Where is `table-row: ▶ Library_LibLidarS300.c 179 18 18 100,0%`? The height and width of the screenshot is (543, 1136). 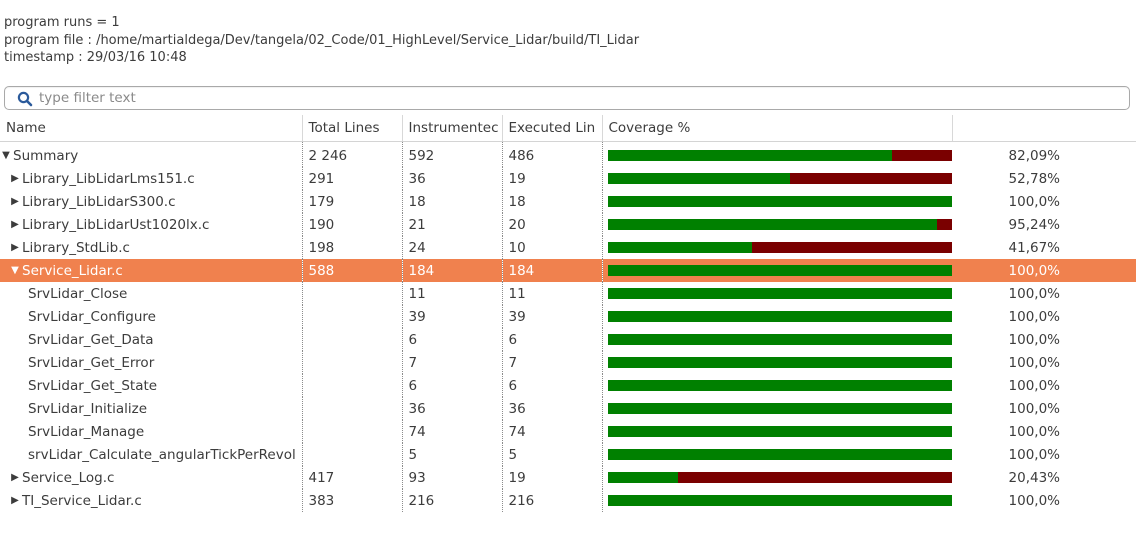
table-row: ▶ Library_LibLidarS300.c 179 18 18 100,0% is located at coordinates (568, 201).